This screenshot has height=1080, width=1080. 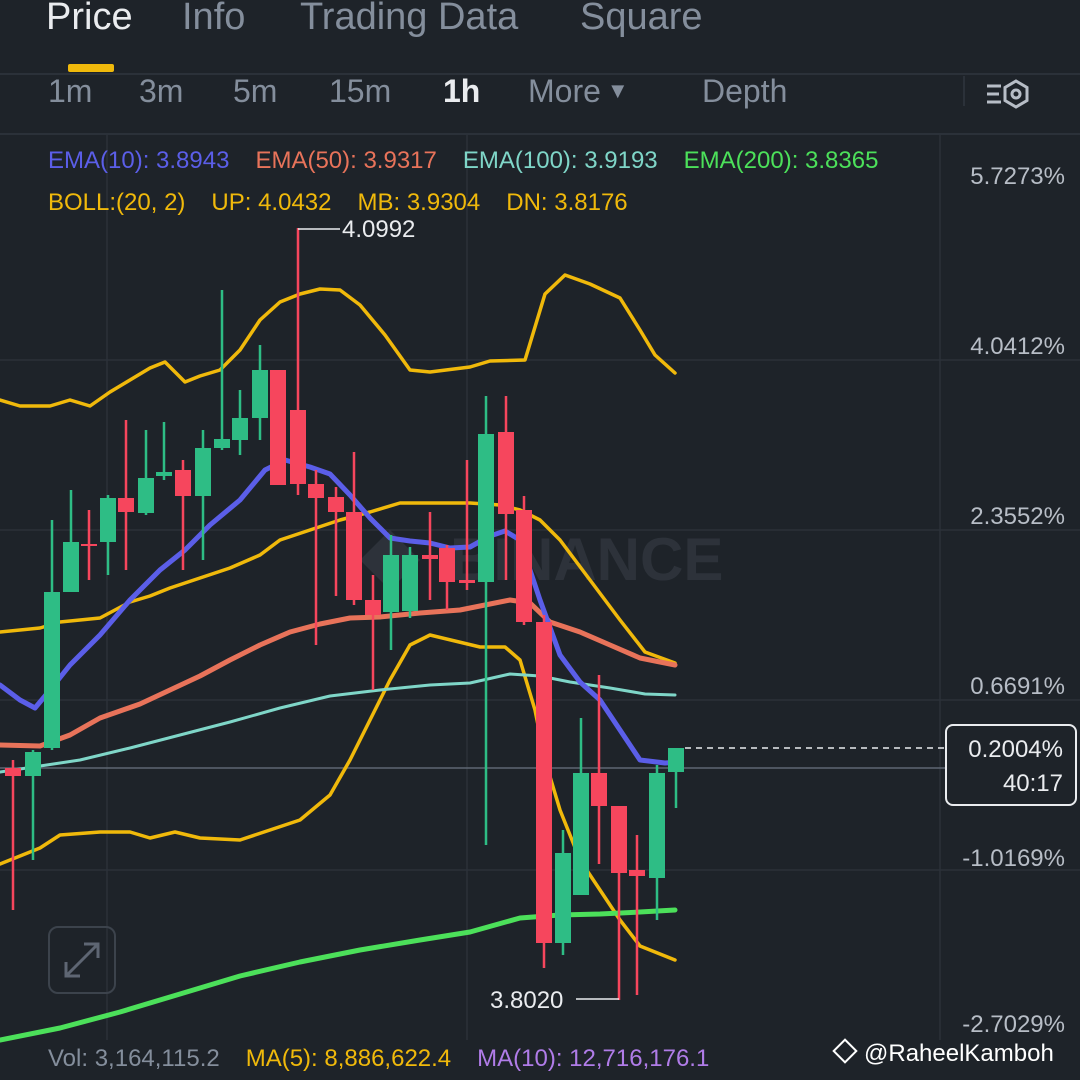 What do you see at coordinates (1015, 749) in the screenshot?
I see `current-change-pct: 0.2004%` at bounding box center [1015, 749].